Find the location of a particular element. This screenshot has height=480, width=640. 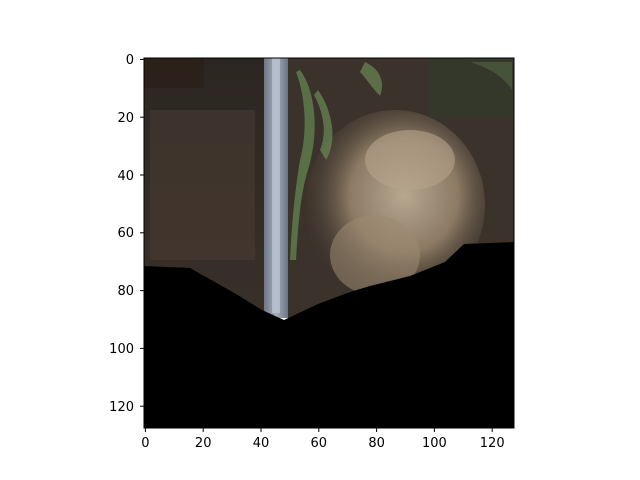

y-tick-label: 40 is located at coordinates (125, 176).